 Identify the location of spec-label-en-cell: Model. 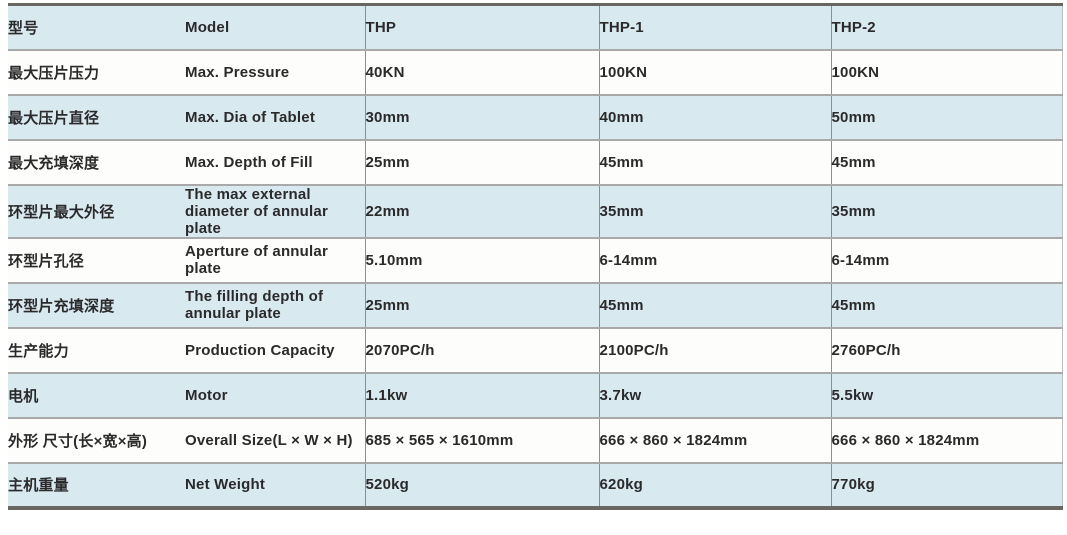
(275, 26).